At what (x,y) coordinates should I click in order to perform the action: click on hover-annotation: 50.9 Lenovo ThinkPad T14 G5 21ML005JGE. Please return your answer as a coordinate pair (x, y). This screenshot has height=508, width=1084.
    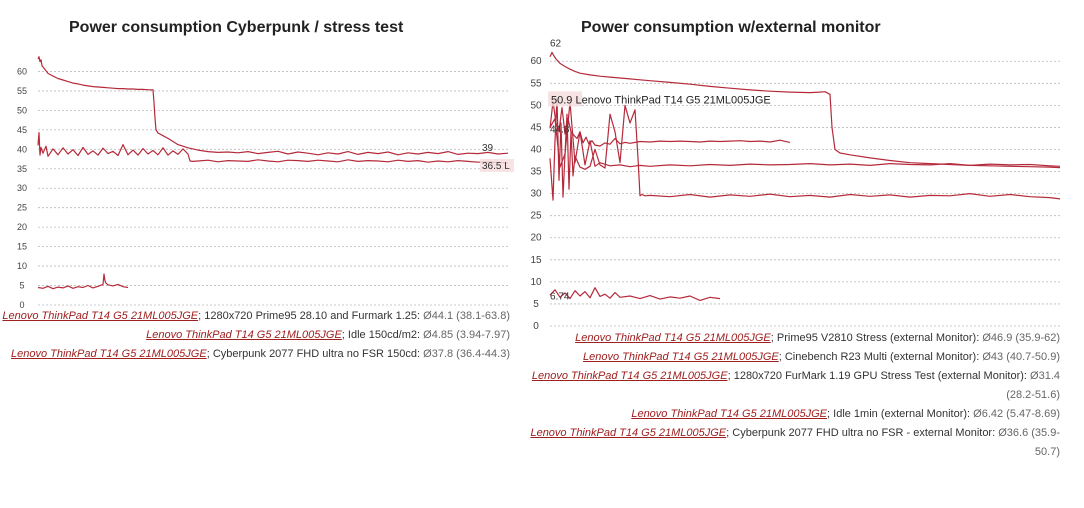
    Looking at the image, I should click on (661, 100).